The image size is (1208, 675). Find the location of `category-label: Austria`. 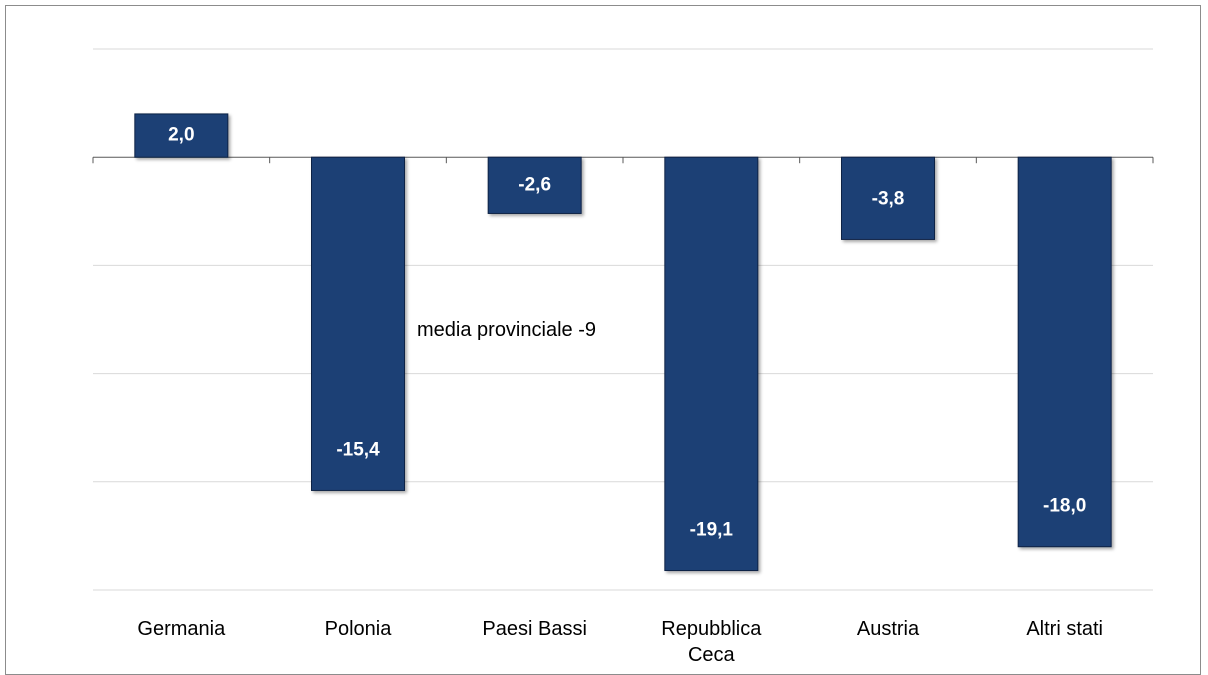

category-label: Austria is located at coordinates (888, 629).